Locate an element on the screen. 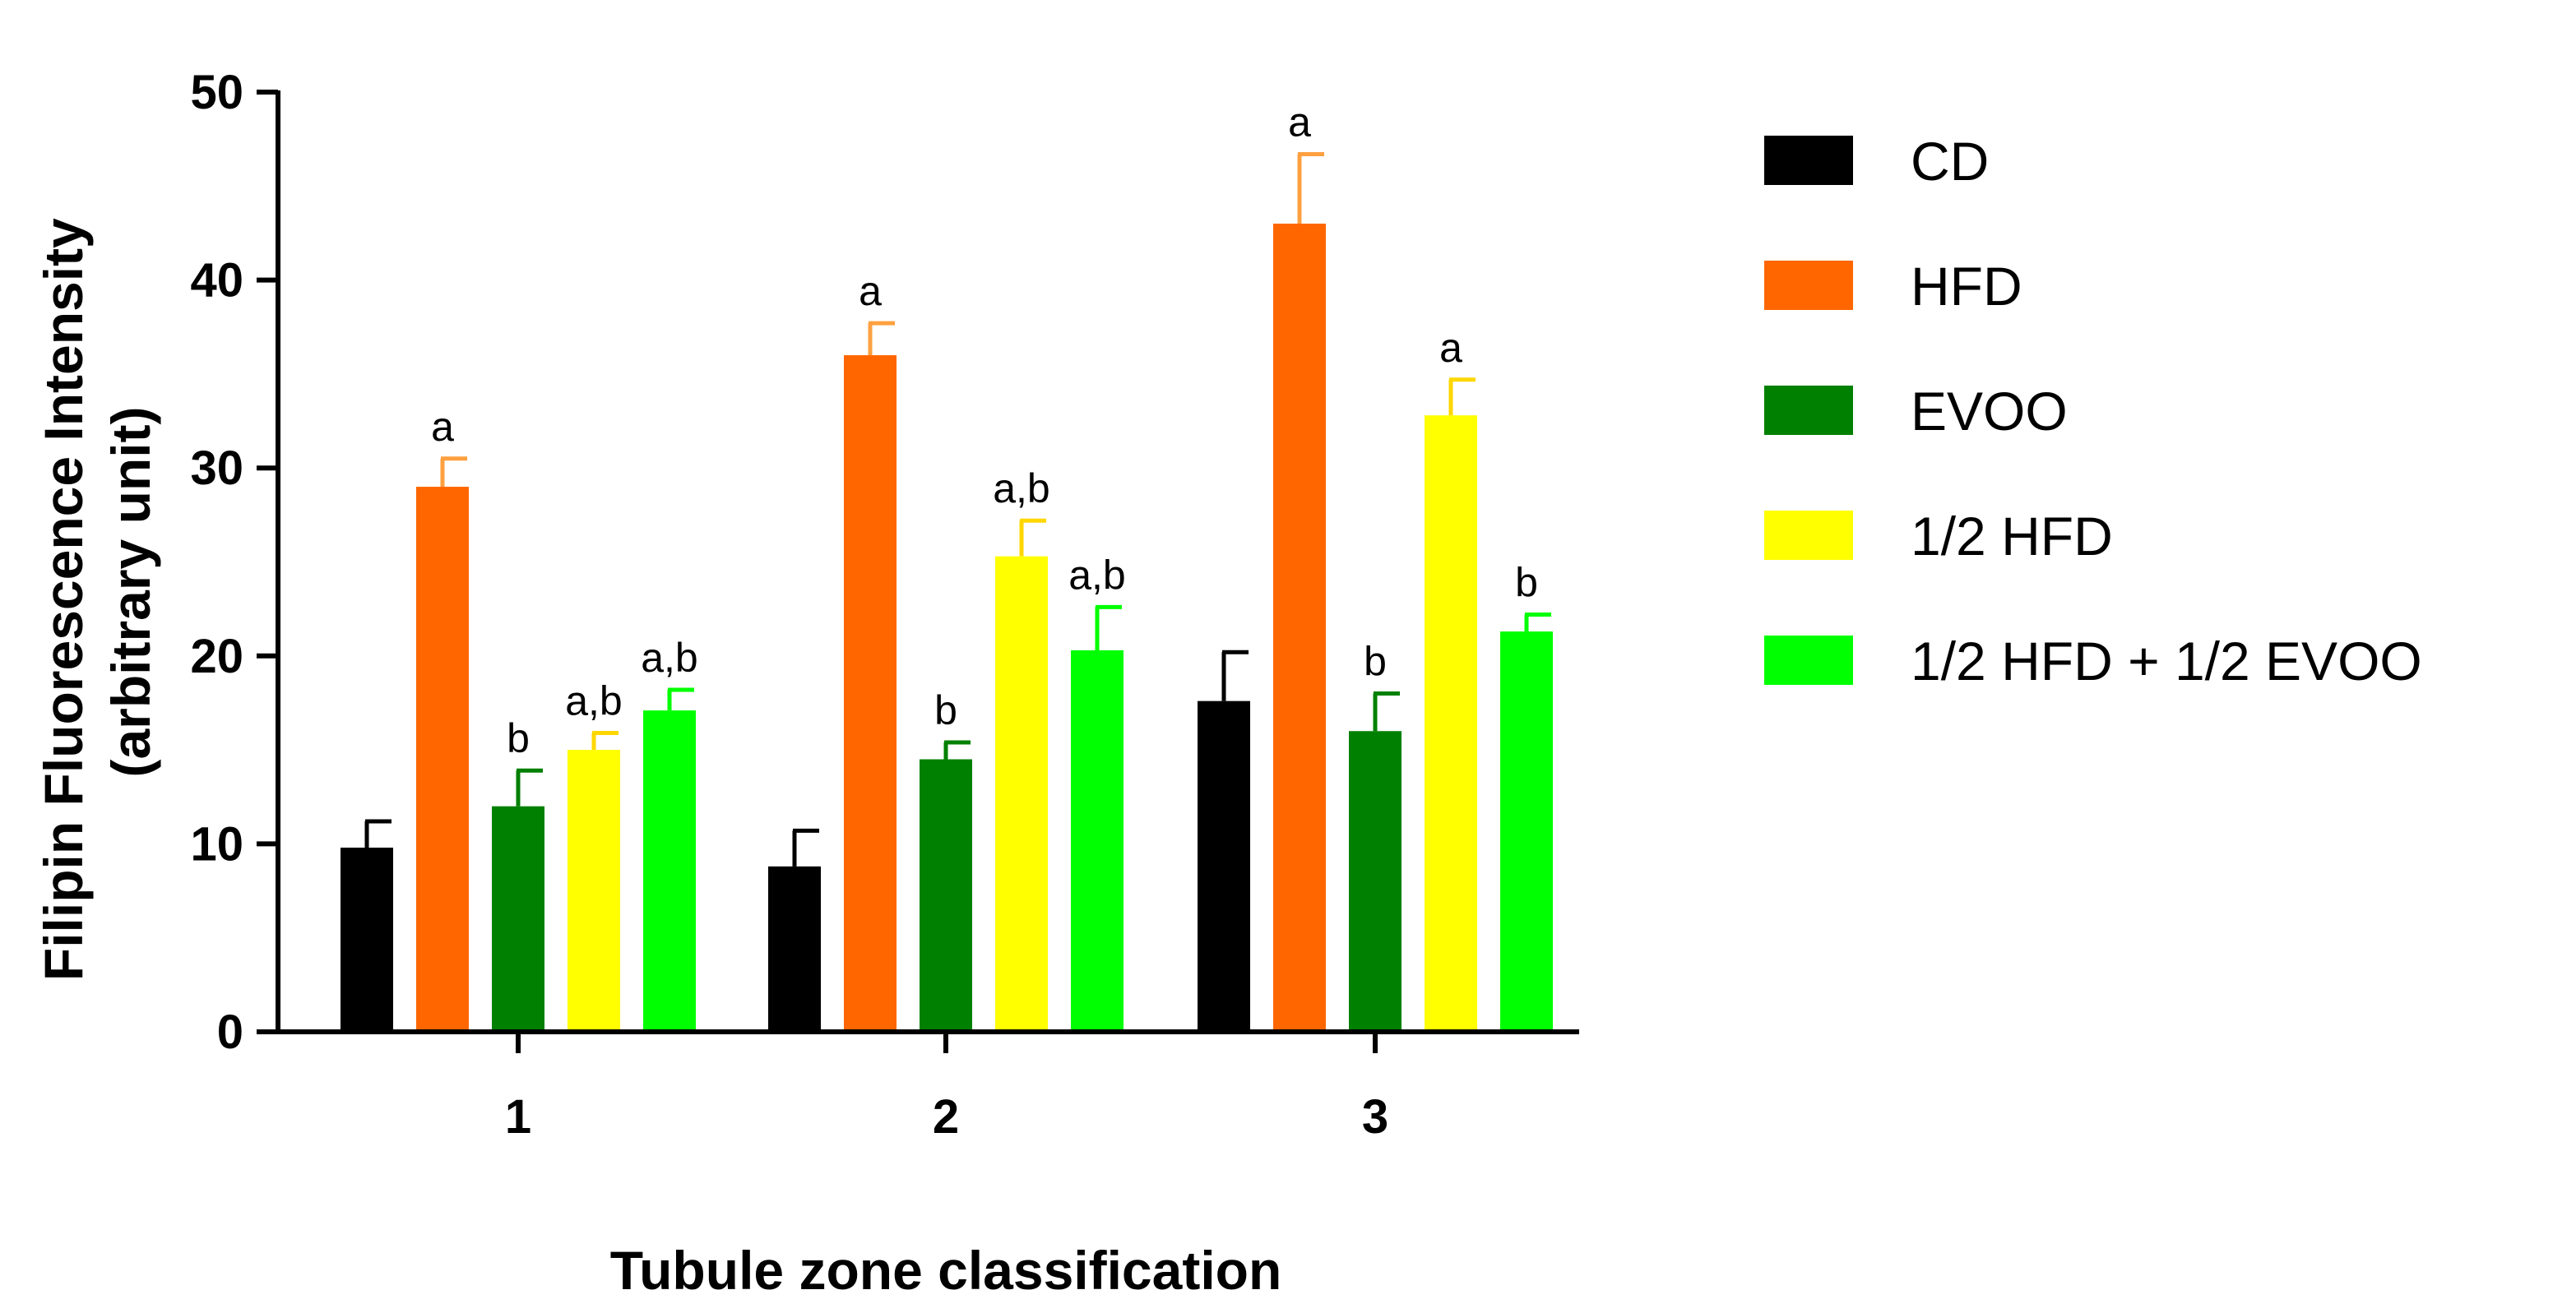  x-tick-label: 3 is located at coordinates (1375, 1117).